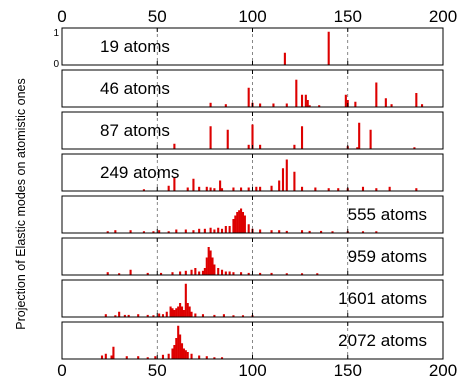 The image size is (468, 388). Describe the element at coordinates (443, 16) in the screenshot. I see `top-x-tick-label: 200` at that location.